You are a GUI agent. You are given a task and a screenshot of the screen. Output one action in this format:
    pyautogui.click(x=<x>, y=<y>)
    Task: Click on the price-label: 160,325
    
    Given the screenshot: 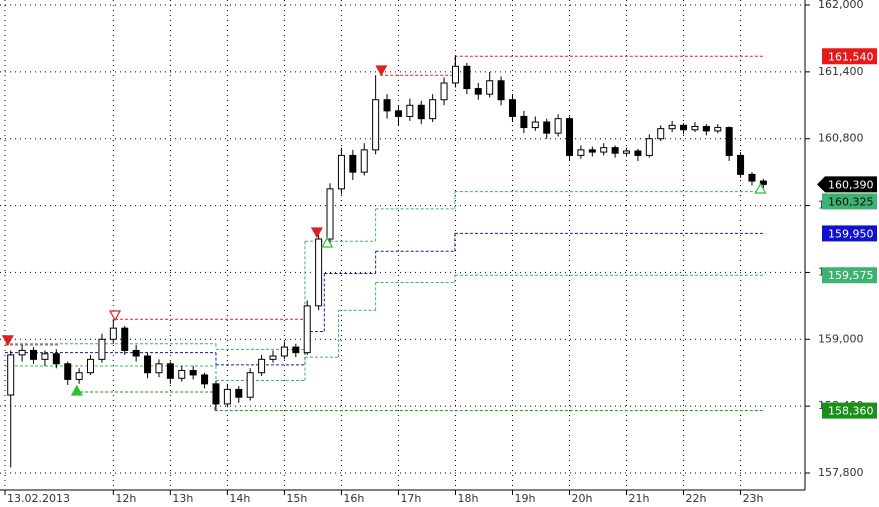 What is the action you would take?
    pyautogui.click(x=851, y=201)
    